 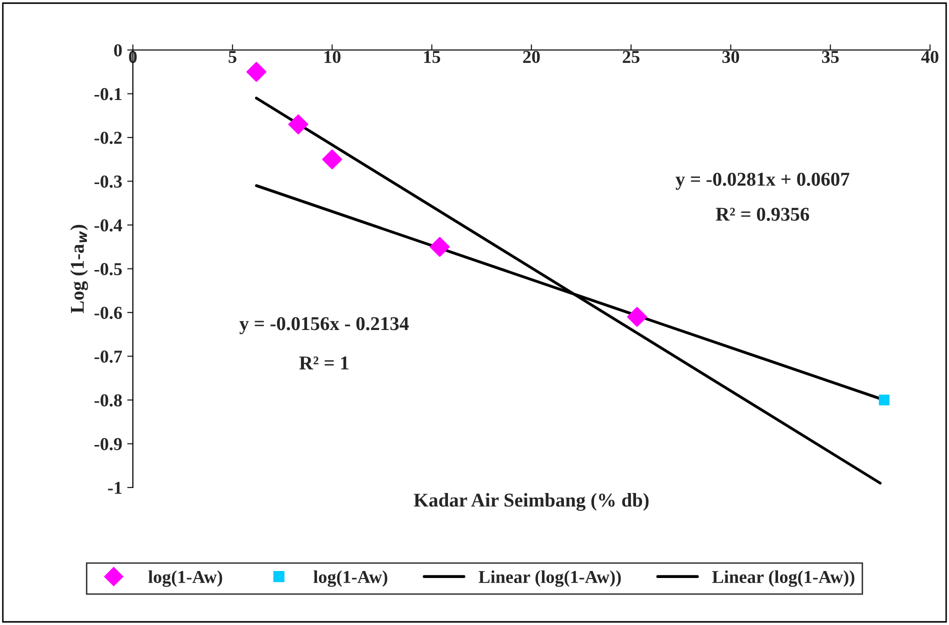 What do you see at coordinates (324, 325) in the screenshot?
I see `annotation: y = -0.0156x - 0.2134` at bounding box center [324, 325].